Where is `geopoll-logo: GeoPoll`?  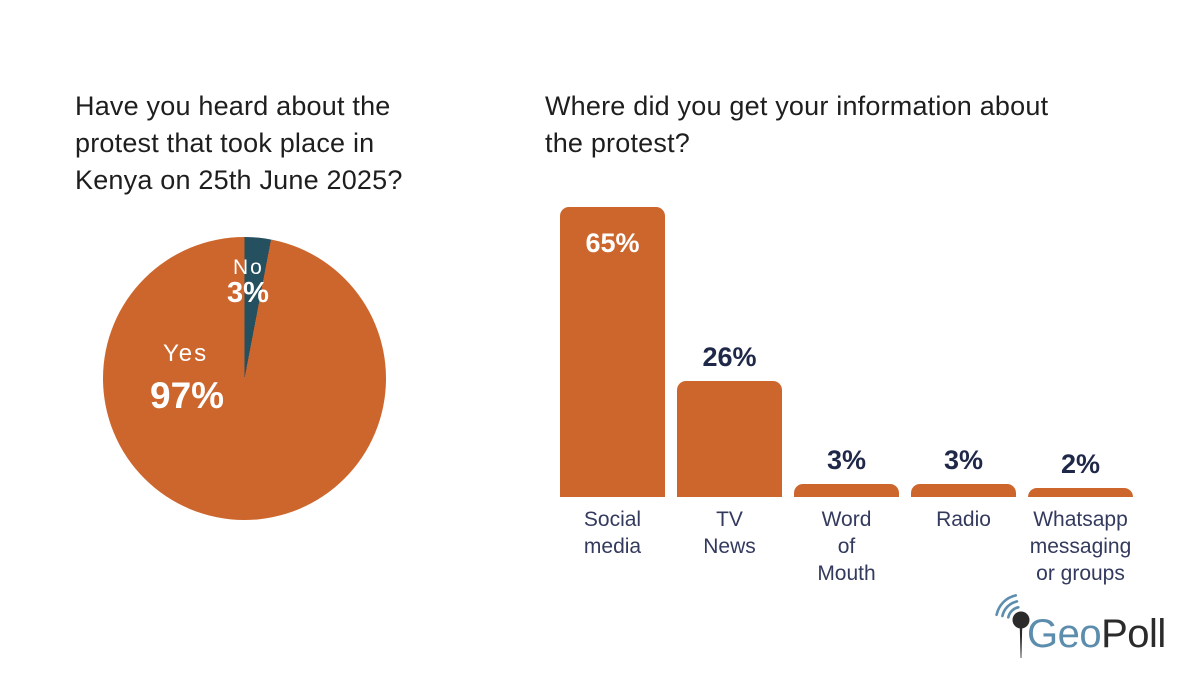
geopoll-logo: GeoPoll is located at coordinates (1093, 627).